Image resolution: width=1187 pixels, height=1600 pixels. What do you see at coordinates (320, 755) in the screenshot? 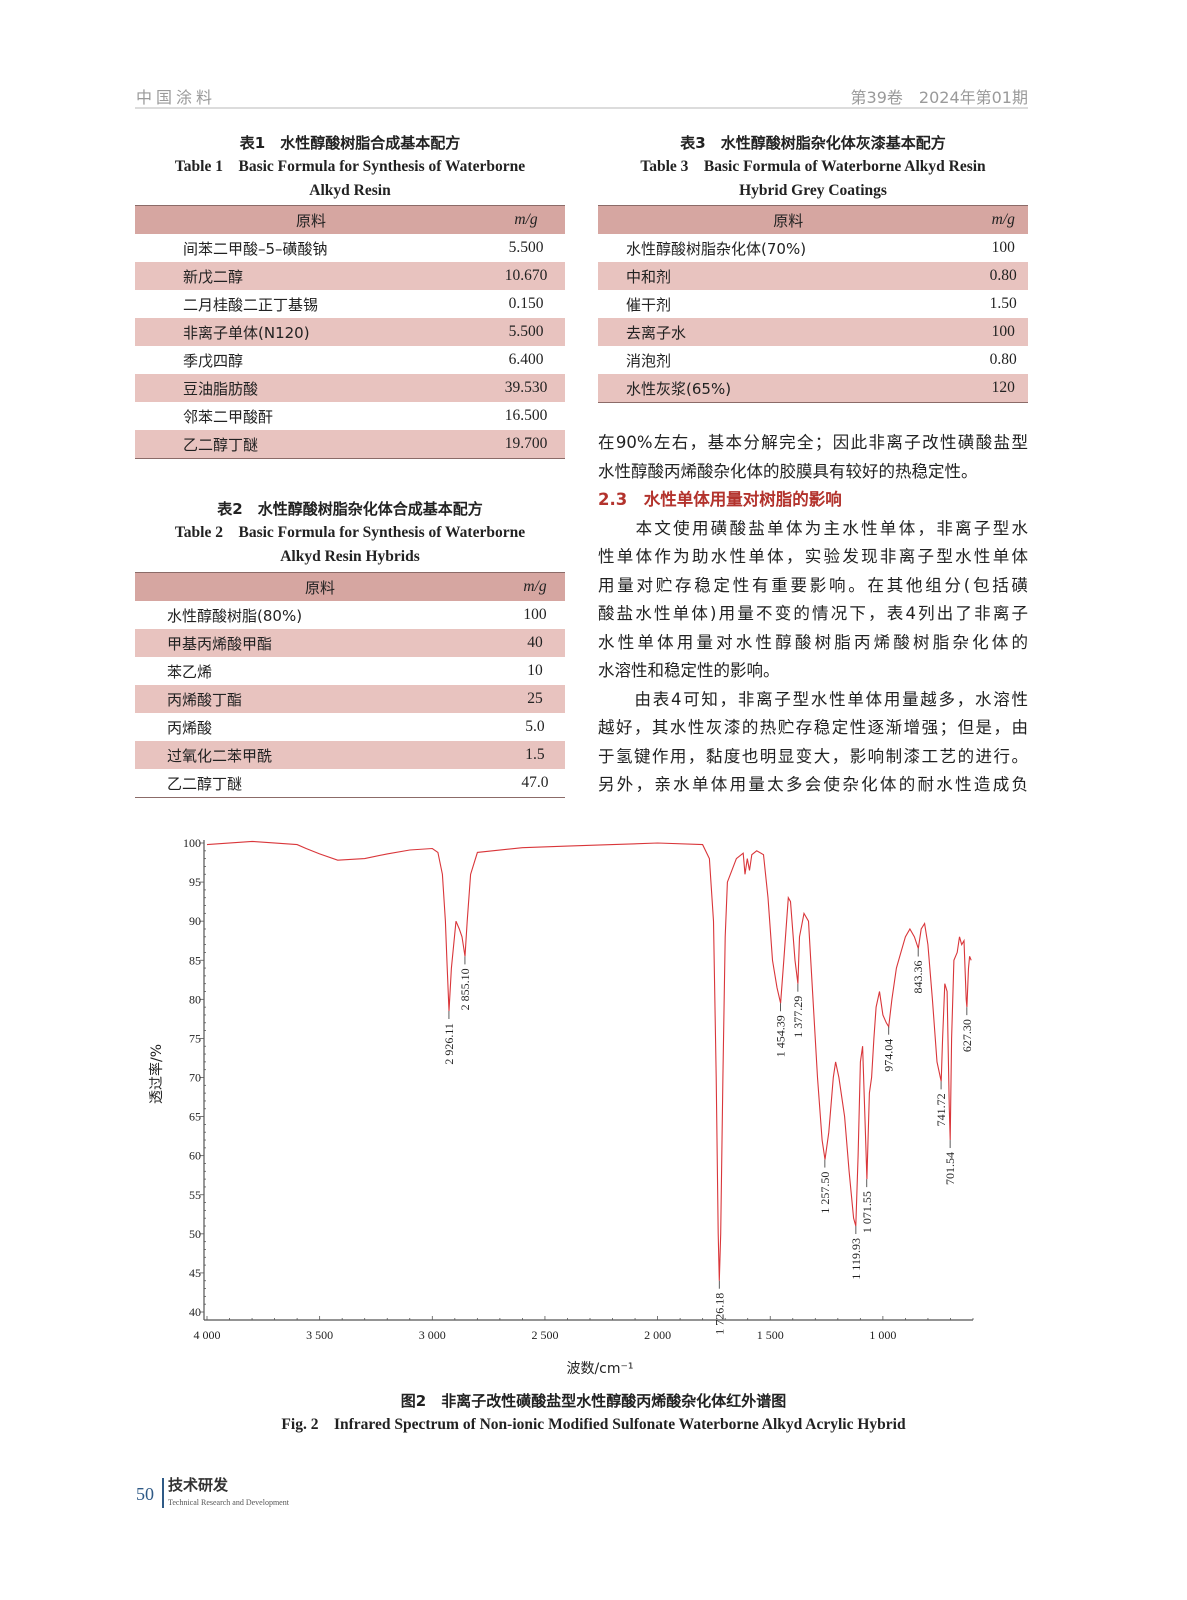
I see `material-cell: 过氧化二苯甲酰` at bounding box center [320, 755].